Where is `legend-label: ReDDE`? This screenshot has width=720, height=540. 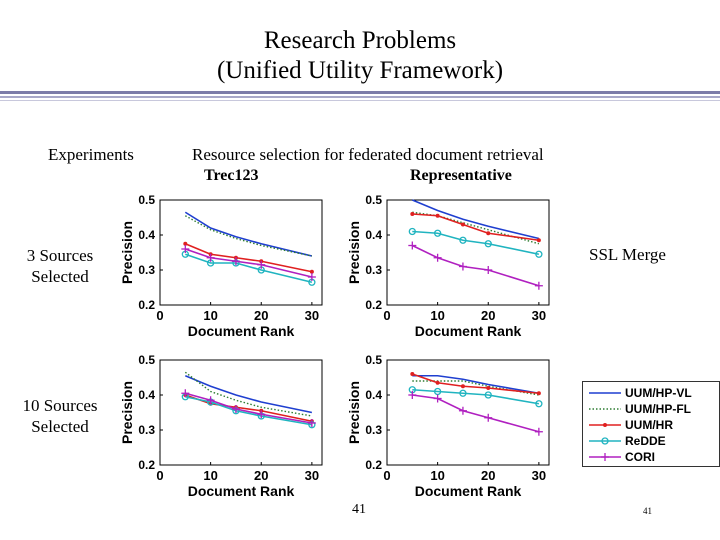 legend-label: ReDDE is located at coordinates (645, 441).